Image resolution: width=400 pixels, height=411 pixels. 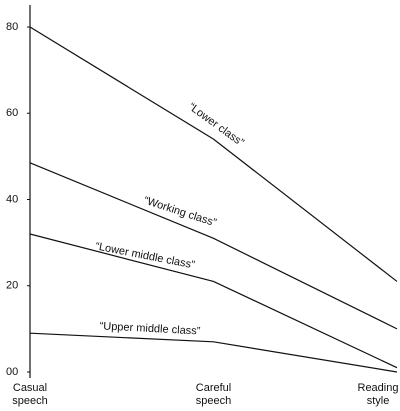 What do you see at coordinates (378, 394) in the screenshot?
I see `x-tick-label: Reading style` at bounding box center [378, 394].